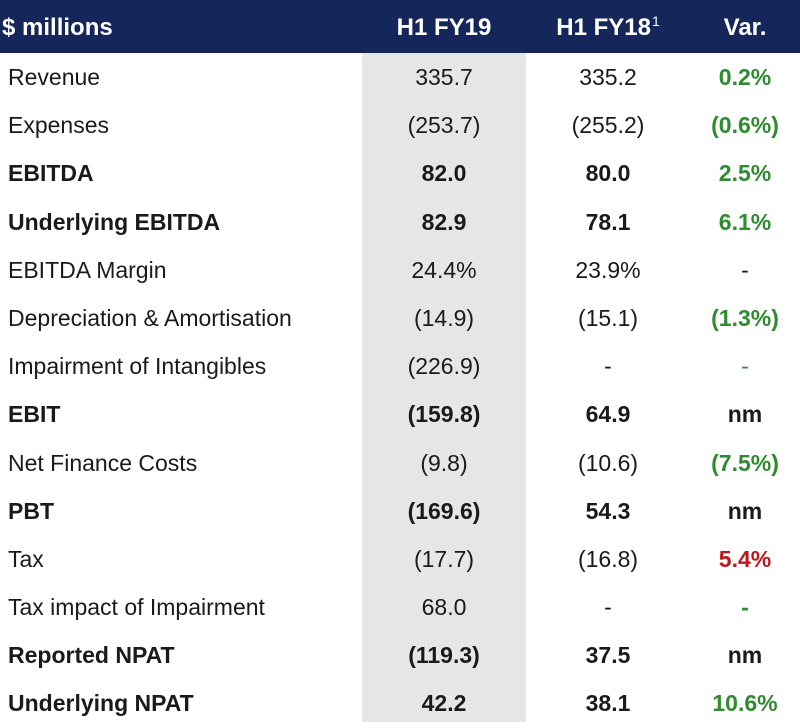 Image resolution: width=800 pixels, height=728 pixels. Describe the element at coordinates (745, 558) in the screenshot. I see `value-variance: 5.4%` at that location.